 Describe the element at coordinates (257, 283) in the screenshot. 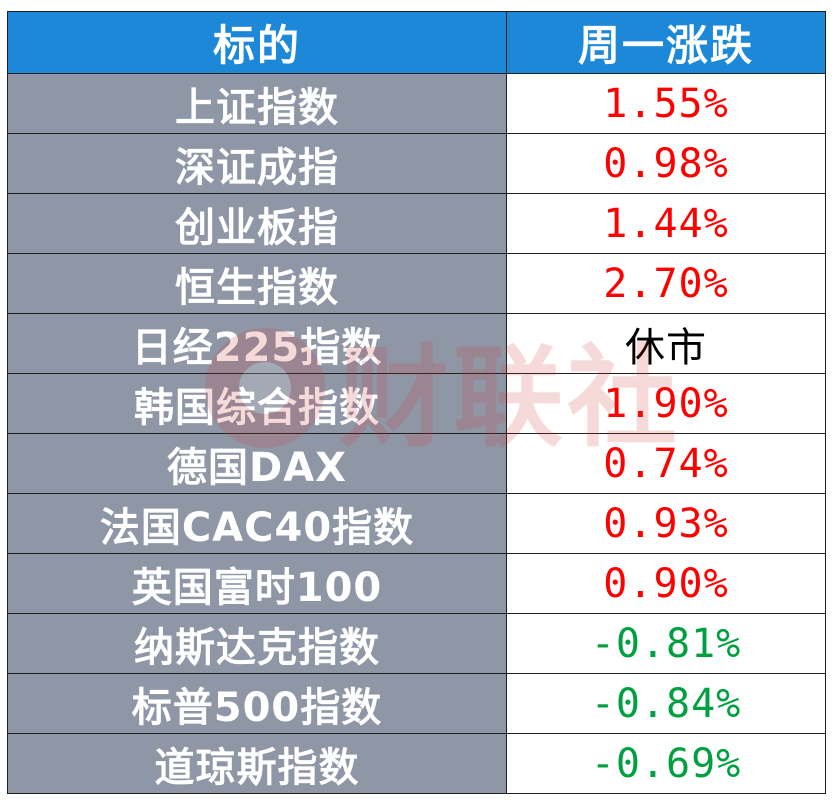

I see `index-name-cell: 恒生指数` at that location.